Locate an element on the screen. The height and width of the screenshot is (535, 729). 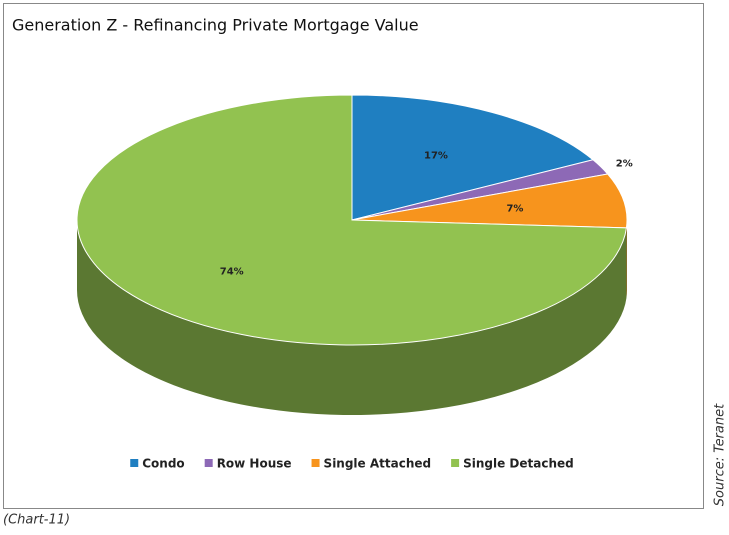
data-label: 74% is located at coordinates (232, 271).